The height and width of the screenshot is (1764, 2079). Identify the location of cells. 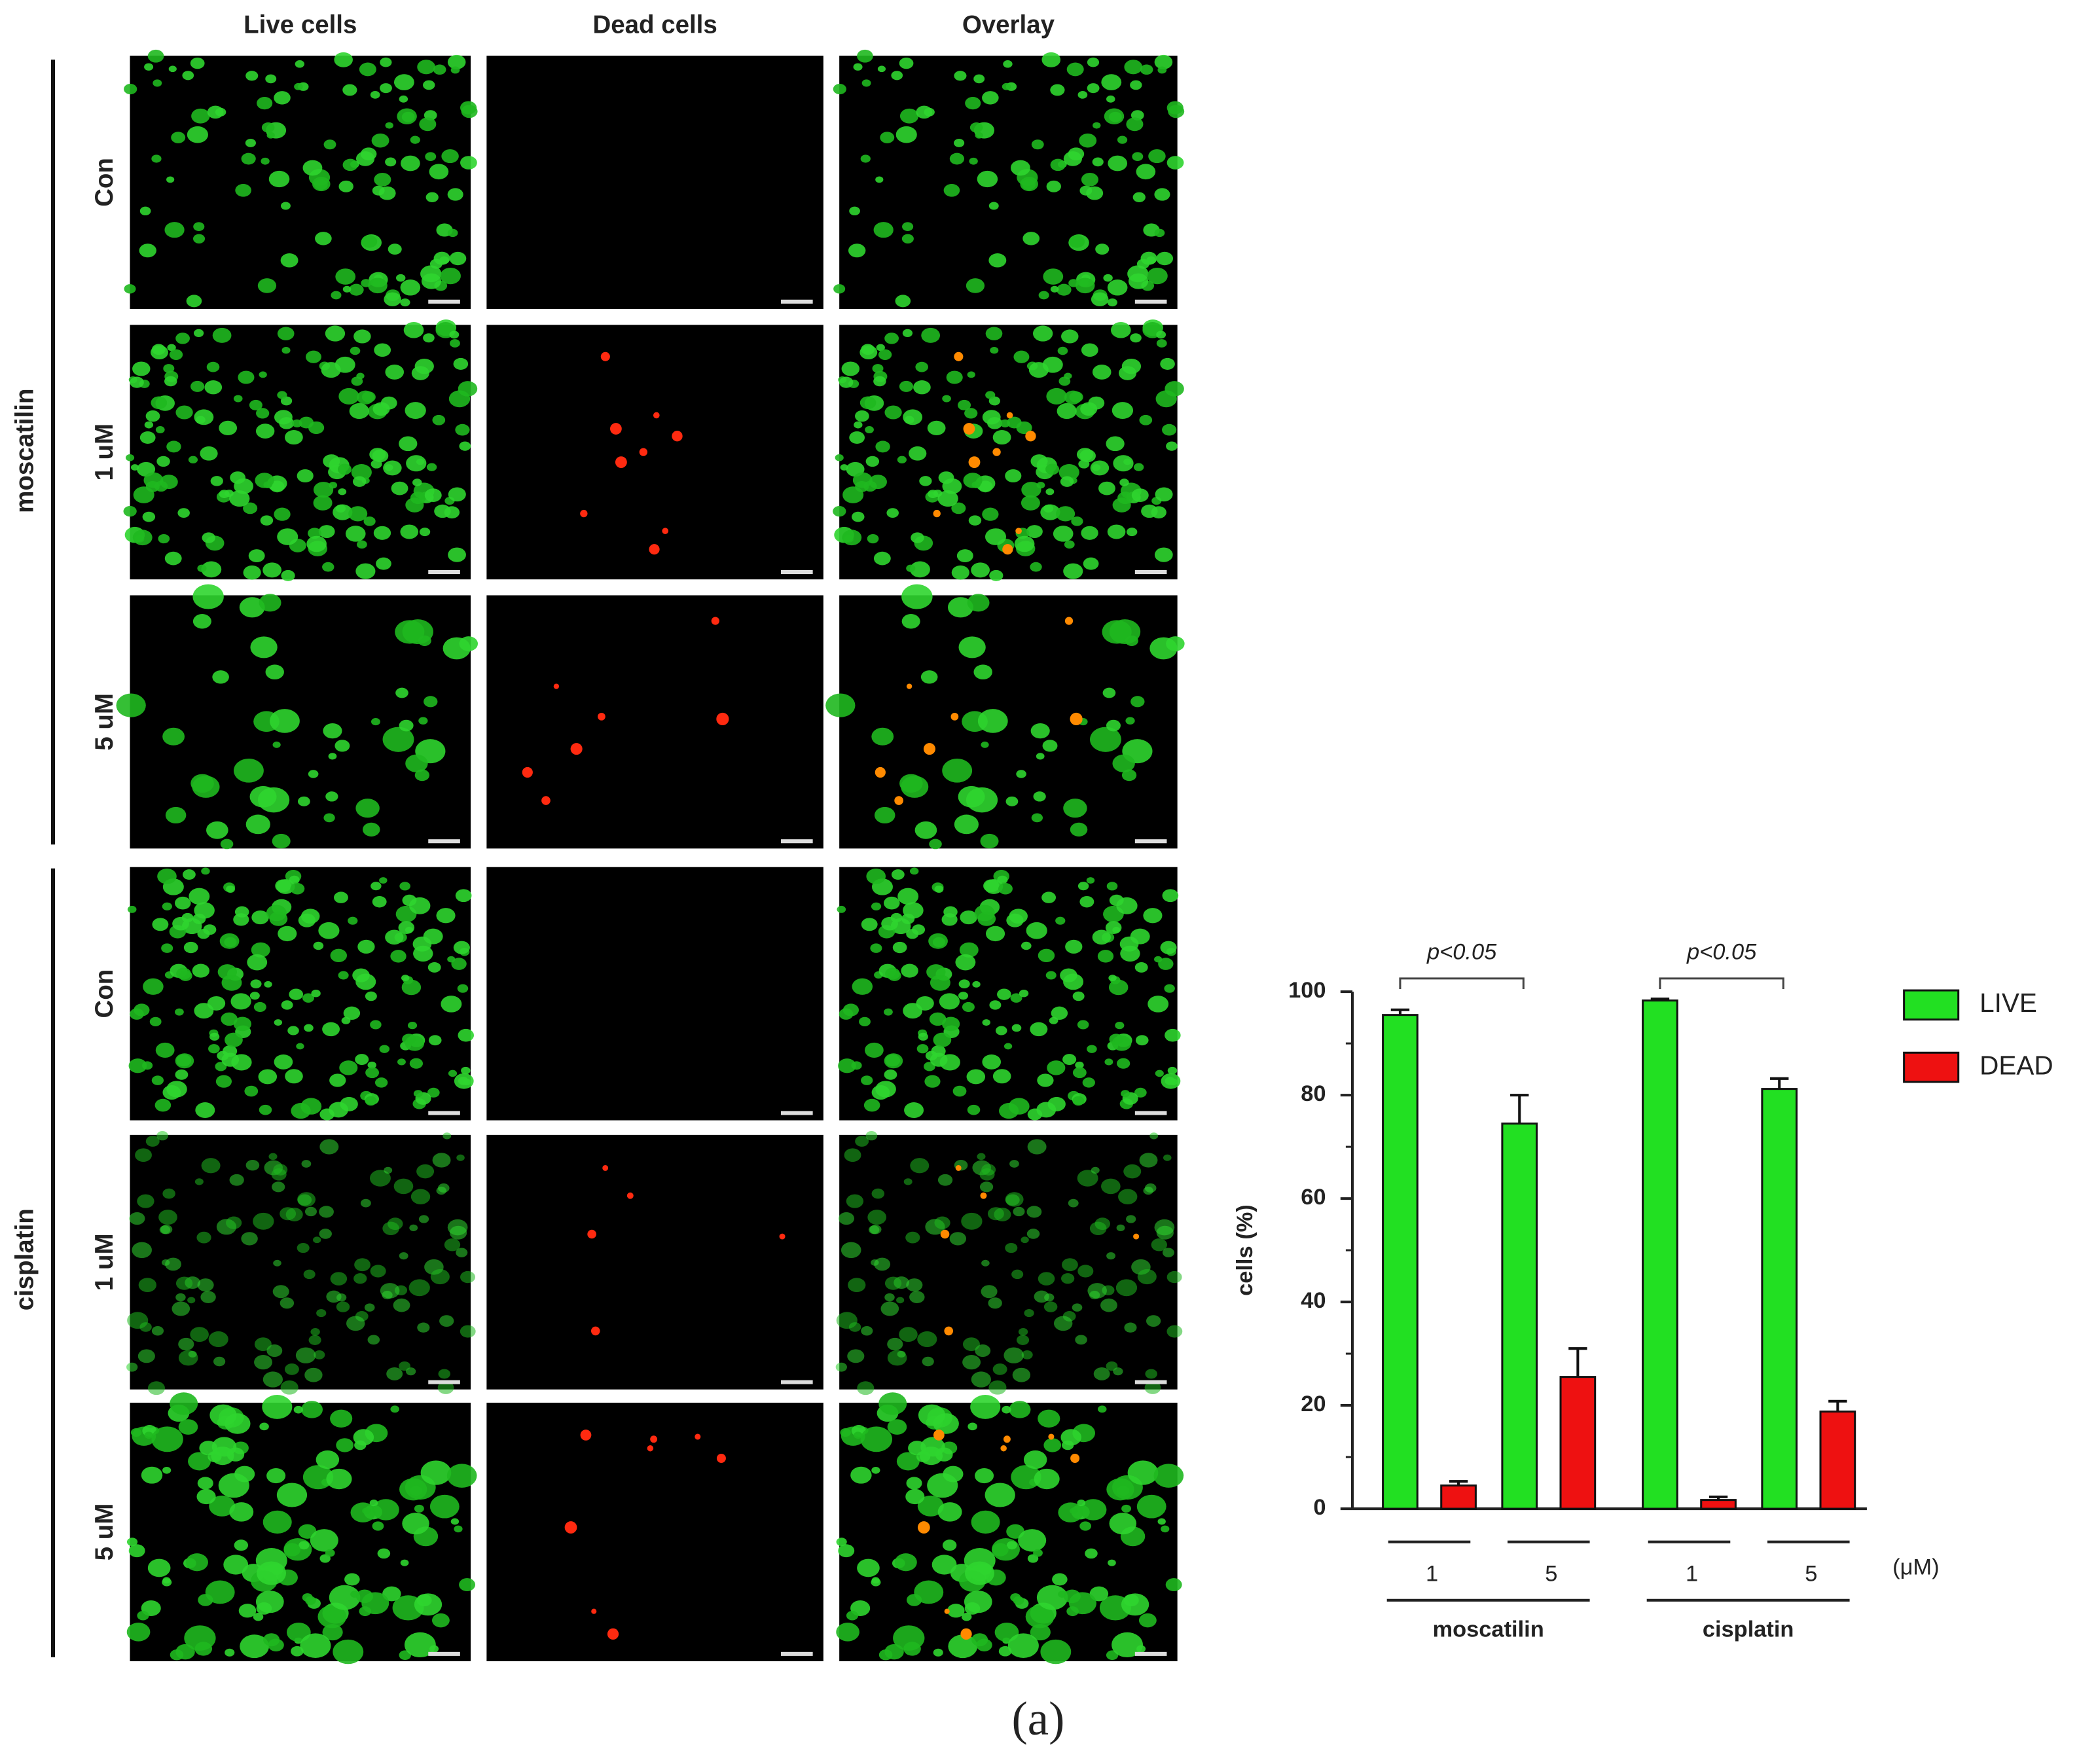
(1010, 1528).